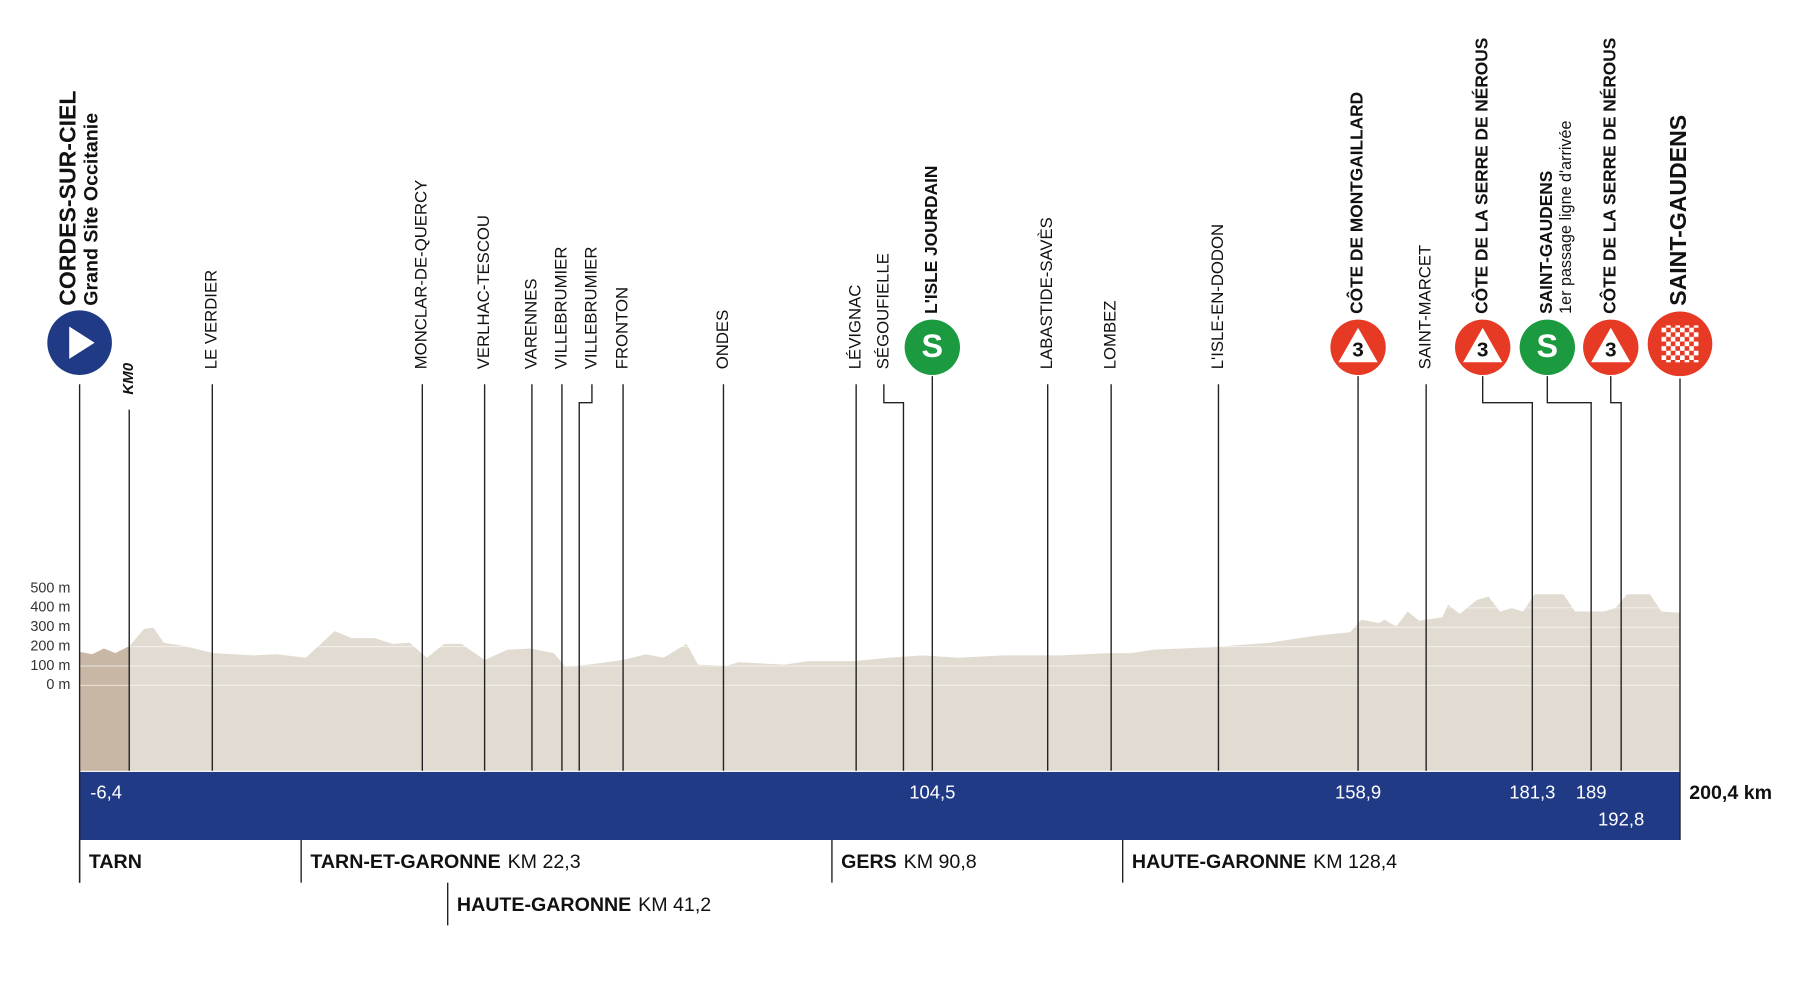  I want to click on region-name: GERS, so click(869, 862).